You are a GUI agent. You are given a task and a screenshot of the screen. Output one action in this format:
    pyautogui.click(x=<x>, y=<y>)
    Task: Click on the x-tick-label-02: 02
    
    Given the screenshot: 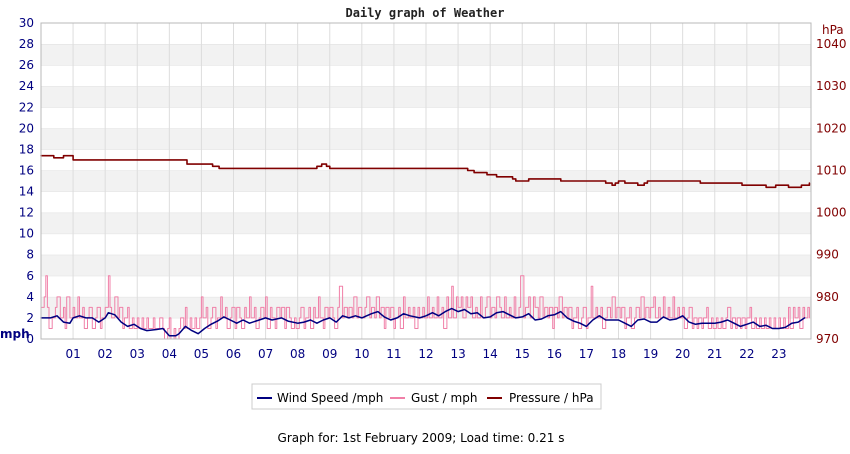 What is the action you would take?
    pyautogui.click(x=105, y=354)
    